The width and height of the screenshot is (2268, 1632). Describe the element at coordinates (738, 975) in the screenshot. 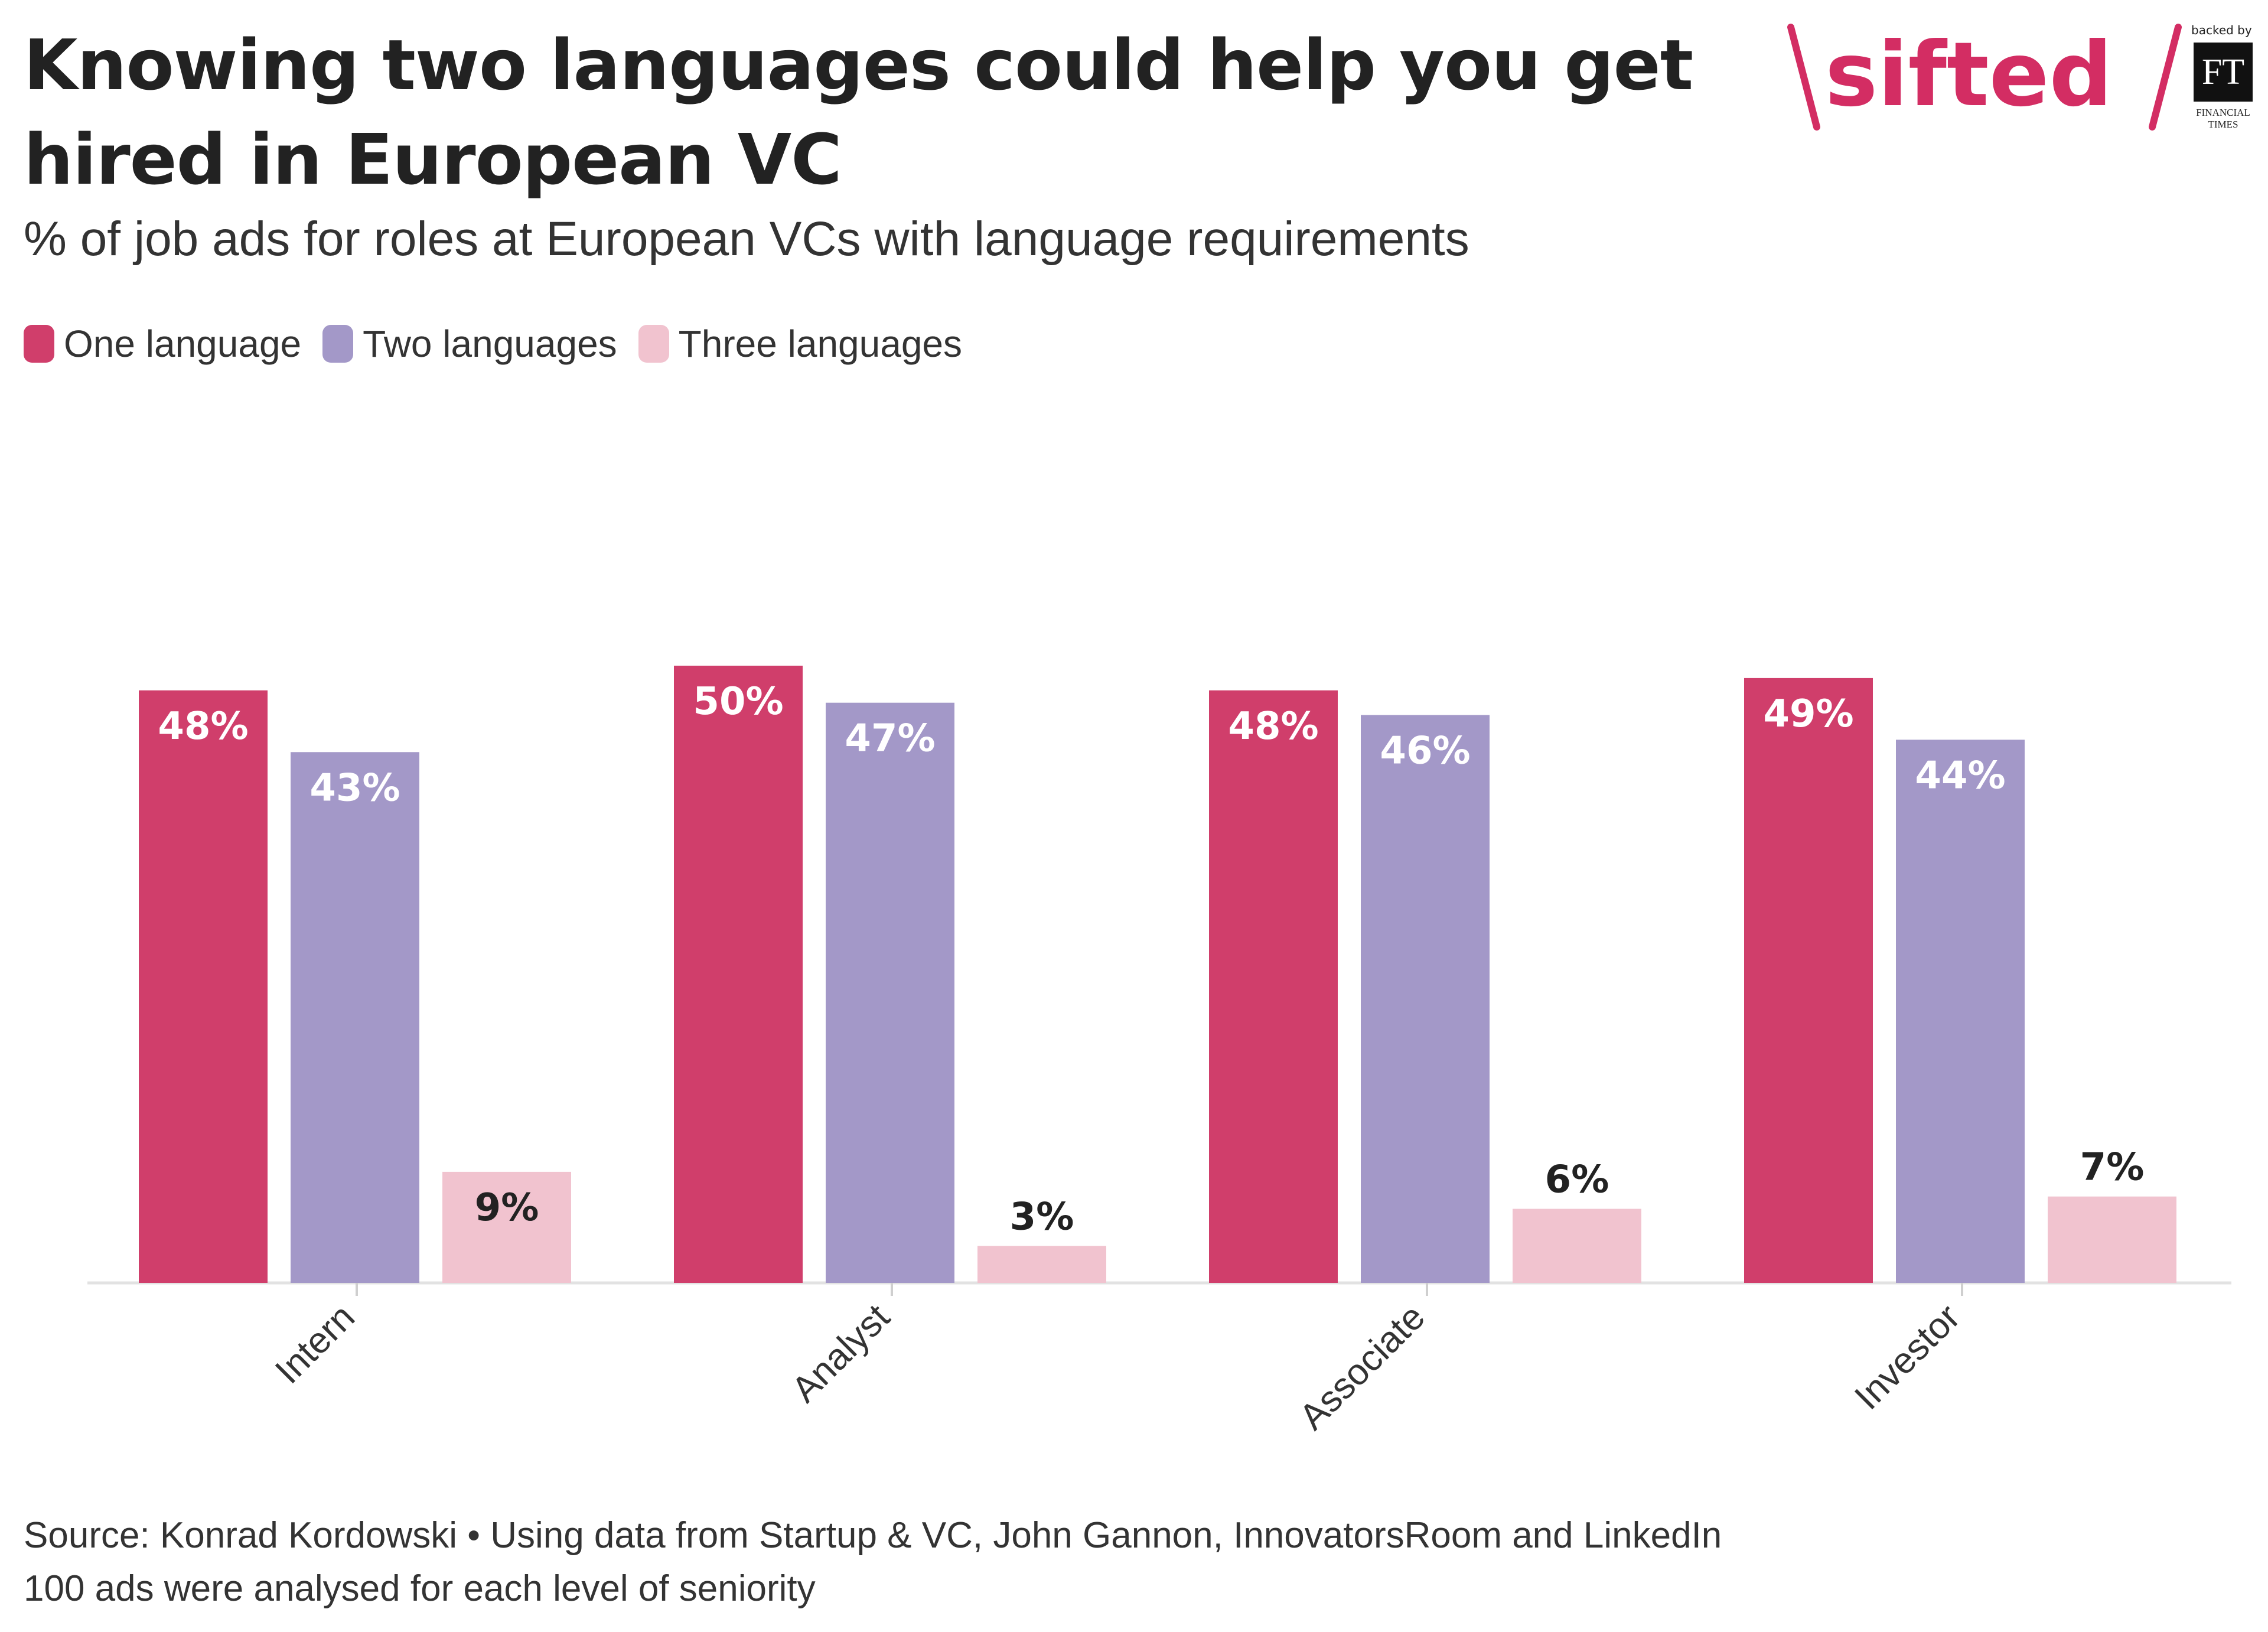

I see `bar-analyst-one-language` at that location.